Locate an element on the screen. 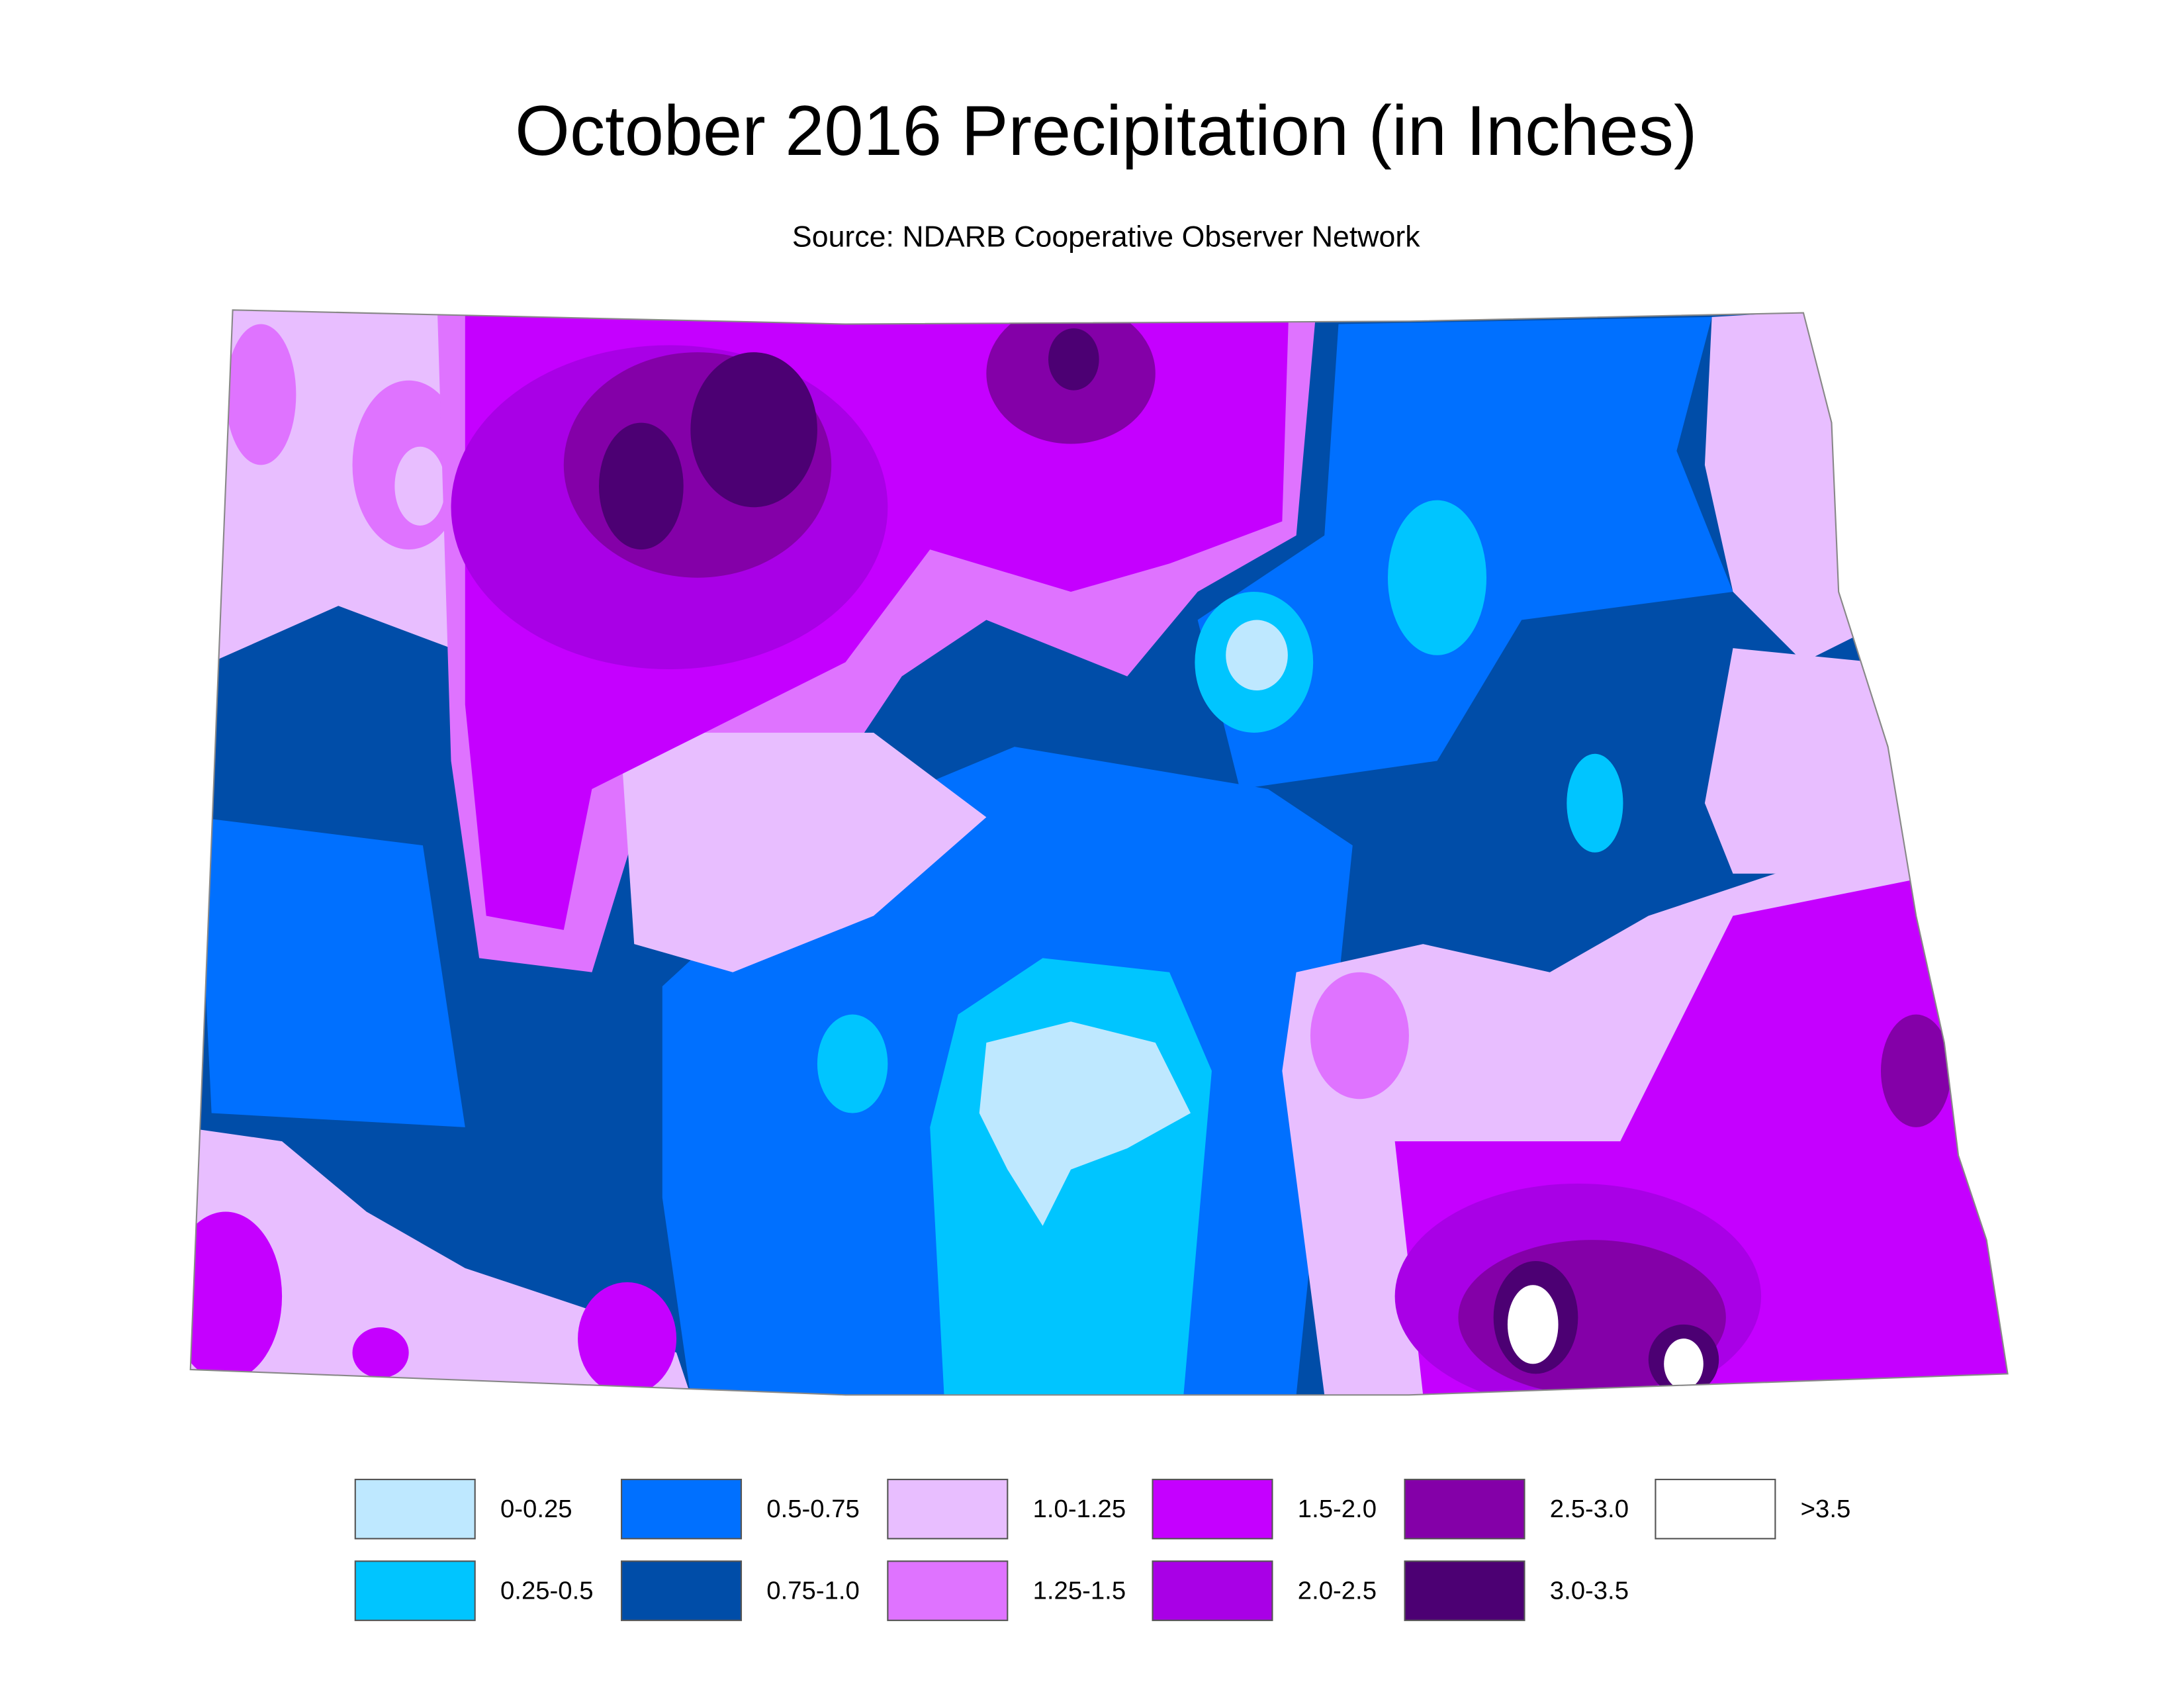 The image size is (2184, 1688). legend-label: 1.5-2.0 is located at coordinates (1337, 1509).